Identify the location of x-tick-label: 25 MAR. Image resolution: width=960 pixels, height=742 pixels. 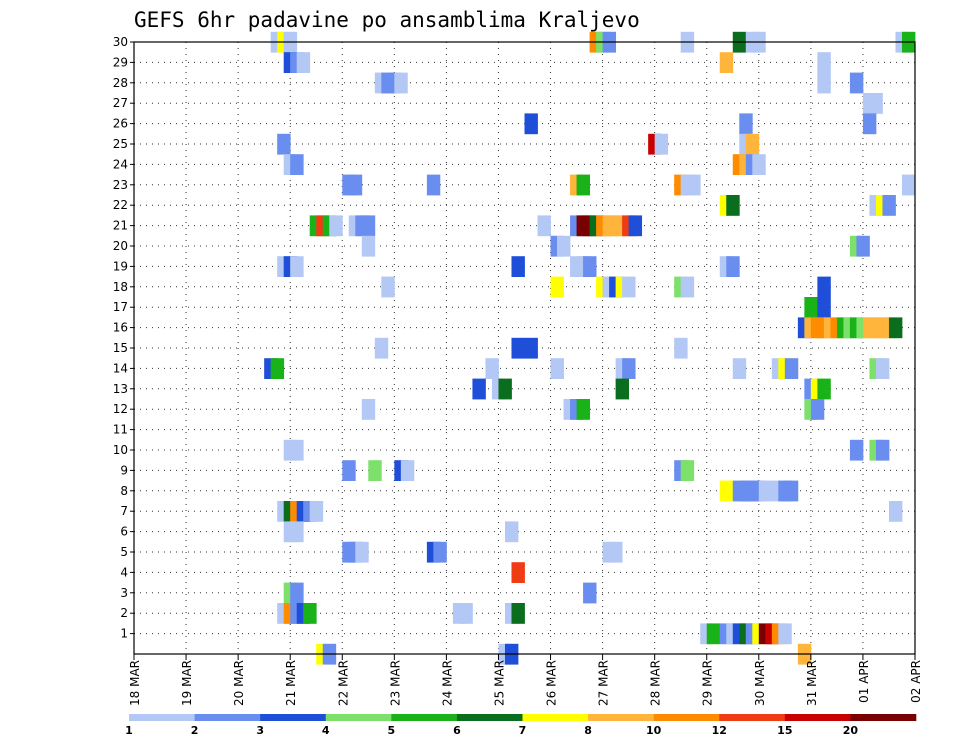
(499, 683).